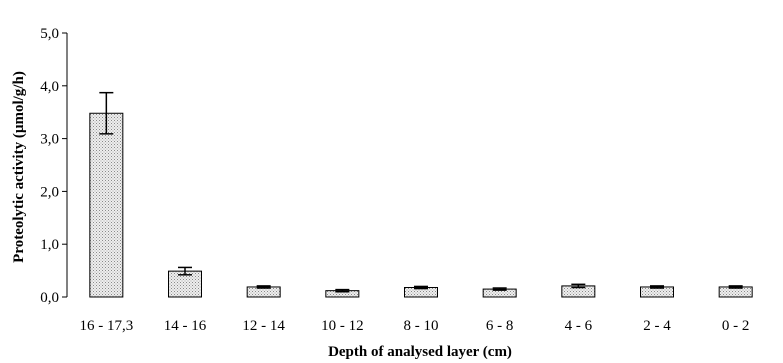 This screenshot has width=783, height=363. Describe the element at coordinates (342, 326) in the screenshot. I see `x-tick-label: 10 - 12` at that location.